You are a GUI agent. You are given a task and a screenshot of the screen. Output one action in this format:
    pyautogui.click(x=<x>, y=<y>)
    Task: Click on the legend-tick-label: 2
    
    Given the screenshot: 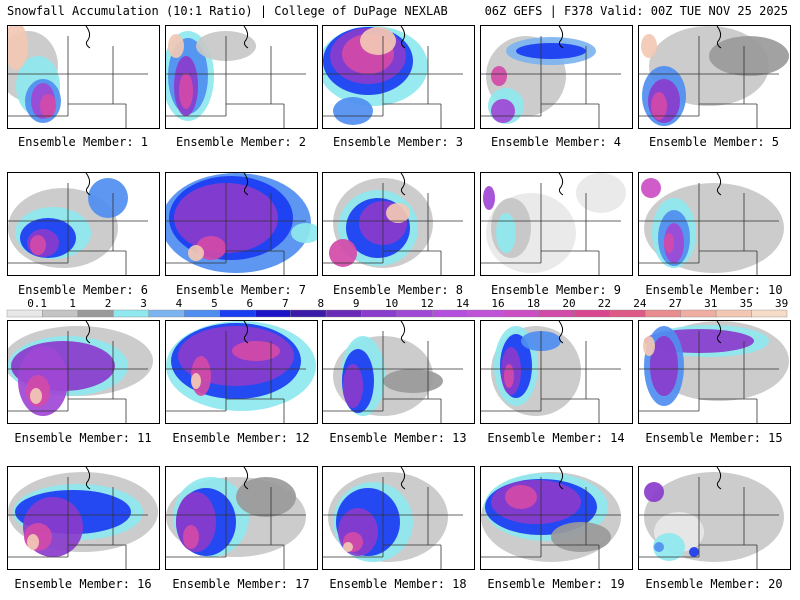 What is the action you would take?
    pyautogui.click(x=108, y=304)
    